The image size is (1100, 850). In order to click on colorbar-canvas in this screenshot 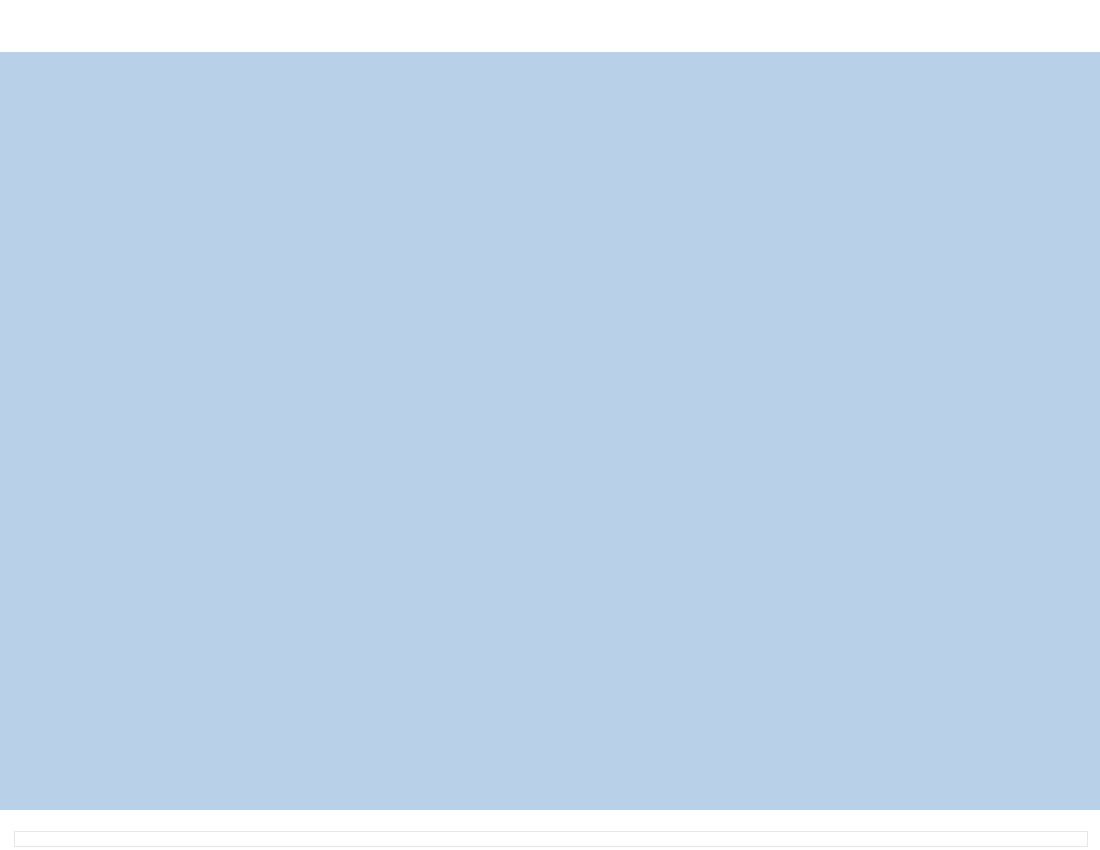, I will do `click(551, 839)`.